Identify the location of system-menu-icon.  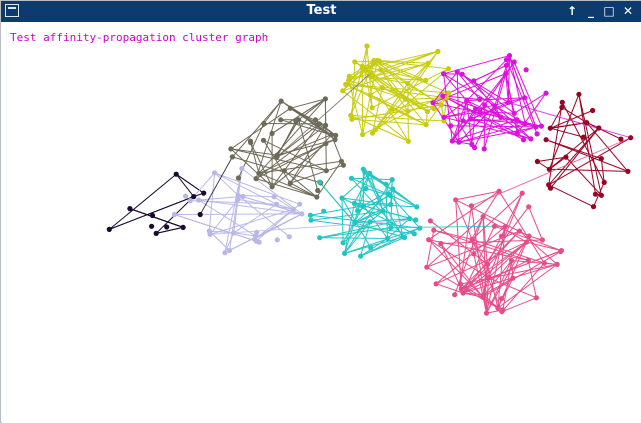
(12, 10).